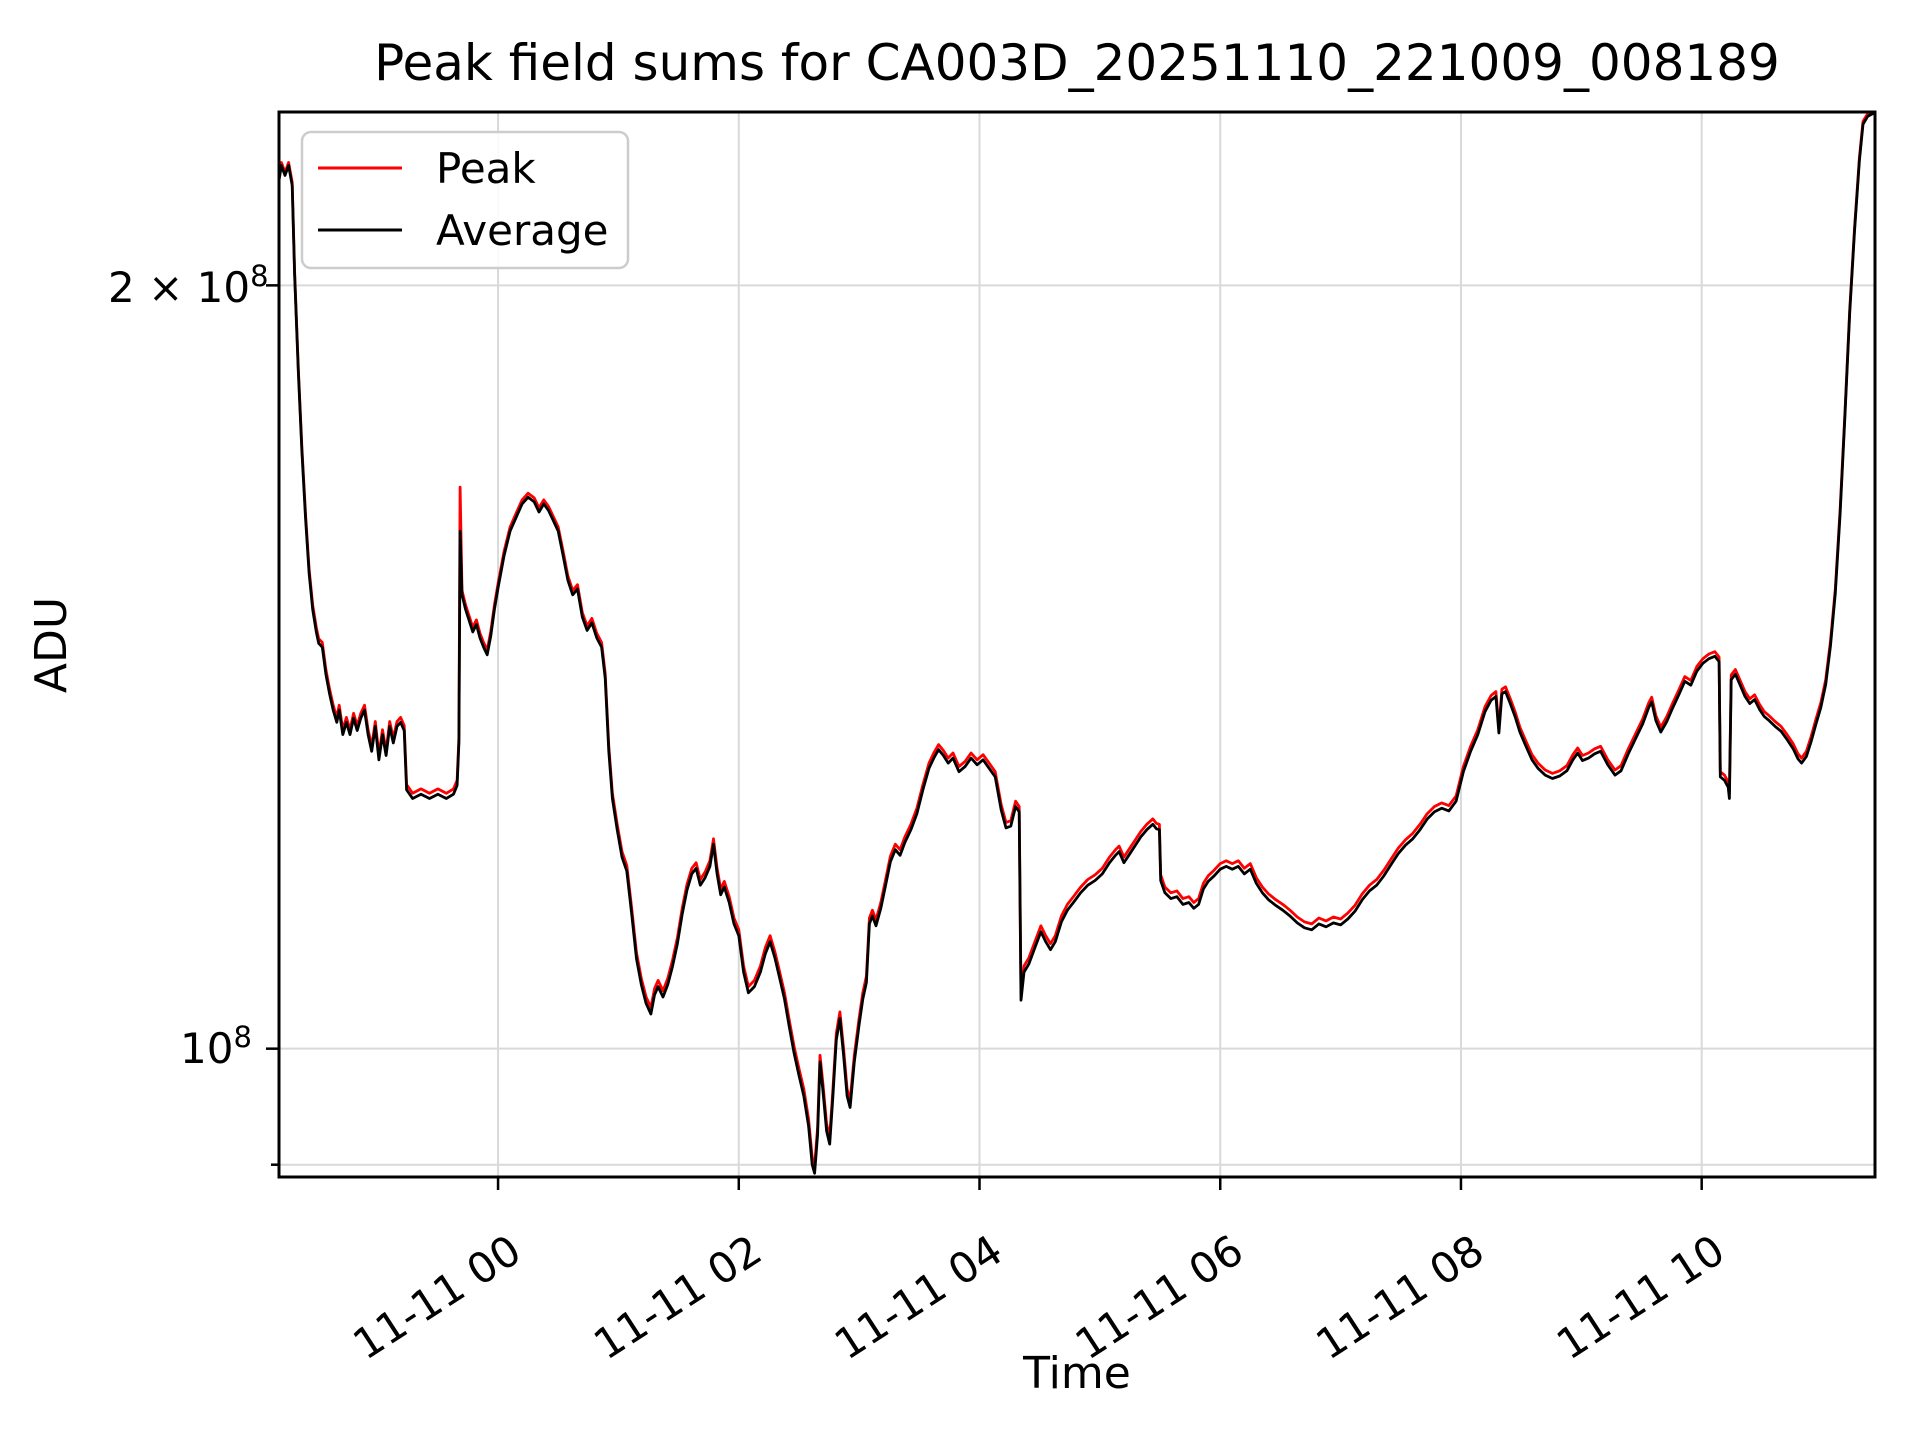  Describe the element at coordinates (522, 230) in the screenshot. I see `legend-label-average: Average` at that location.